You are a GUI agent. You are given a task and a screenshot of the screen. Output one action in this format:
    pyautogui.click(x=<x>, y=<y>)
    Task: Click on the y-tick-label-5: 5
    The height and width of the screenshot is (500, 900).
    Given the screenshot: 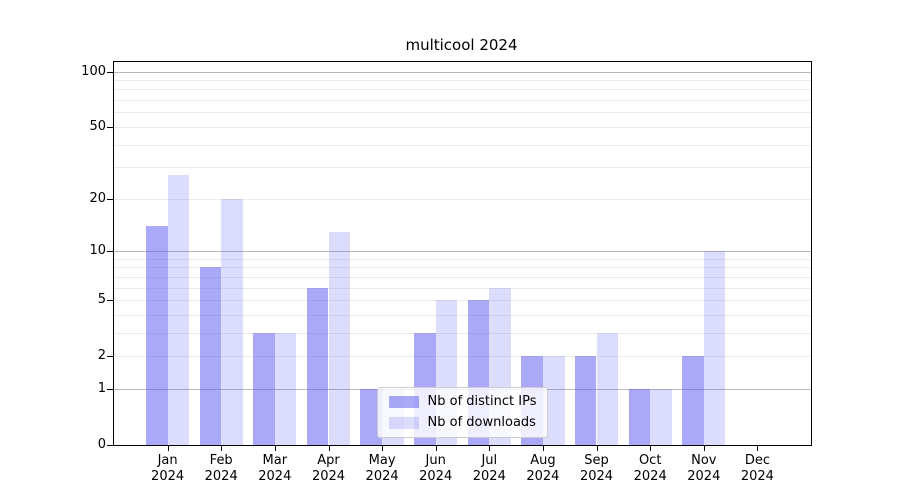 What is the action you would take?
    pyautogui.click(x=101, y=299)
    